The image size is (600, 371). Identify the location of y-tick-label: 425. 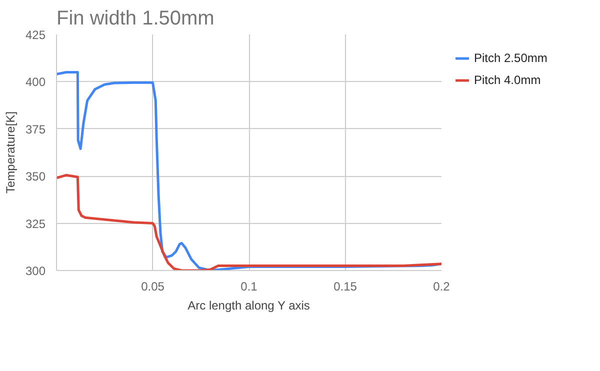
(35, 35).